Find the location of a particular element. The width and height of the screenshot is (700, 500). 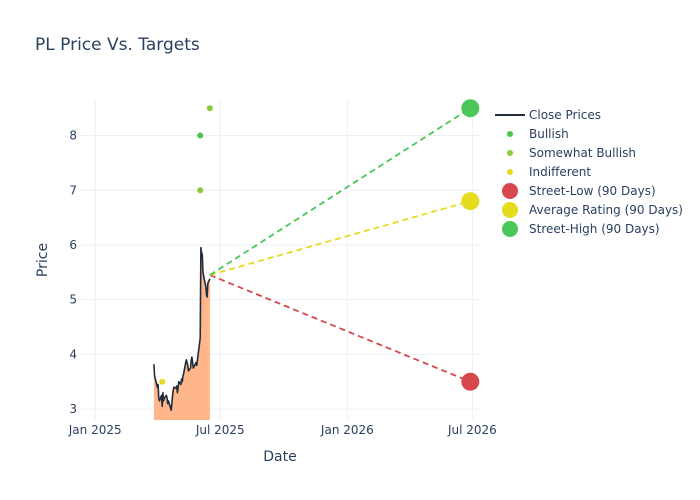

close-price-line is located at coordinates (182, 328).